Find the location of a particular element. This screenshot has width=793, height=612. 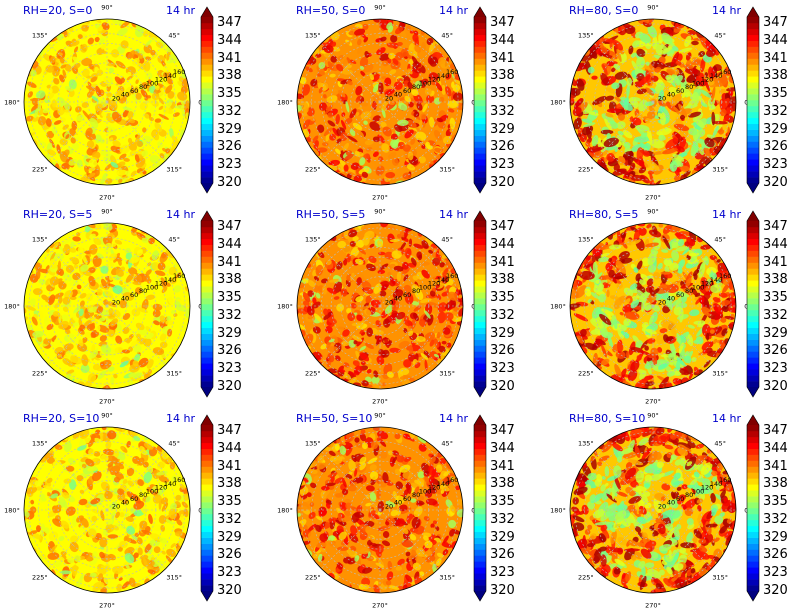

colorbar-frame is located at coordinates (480, 508).